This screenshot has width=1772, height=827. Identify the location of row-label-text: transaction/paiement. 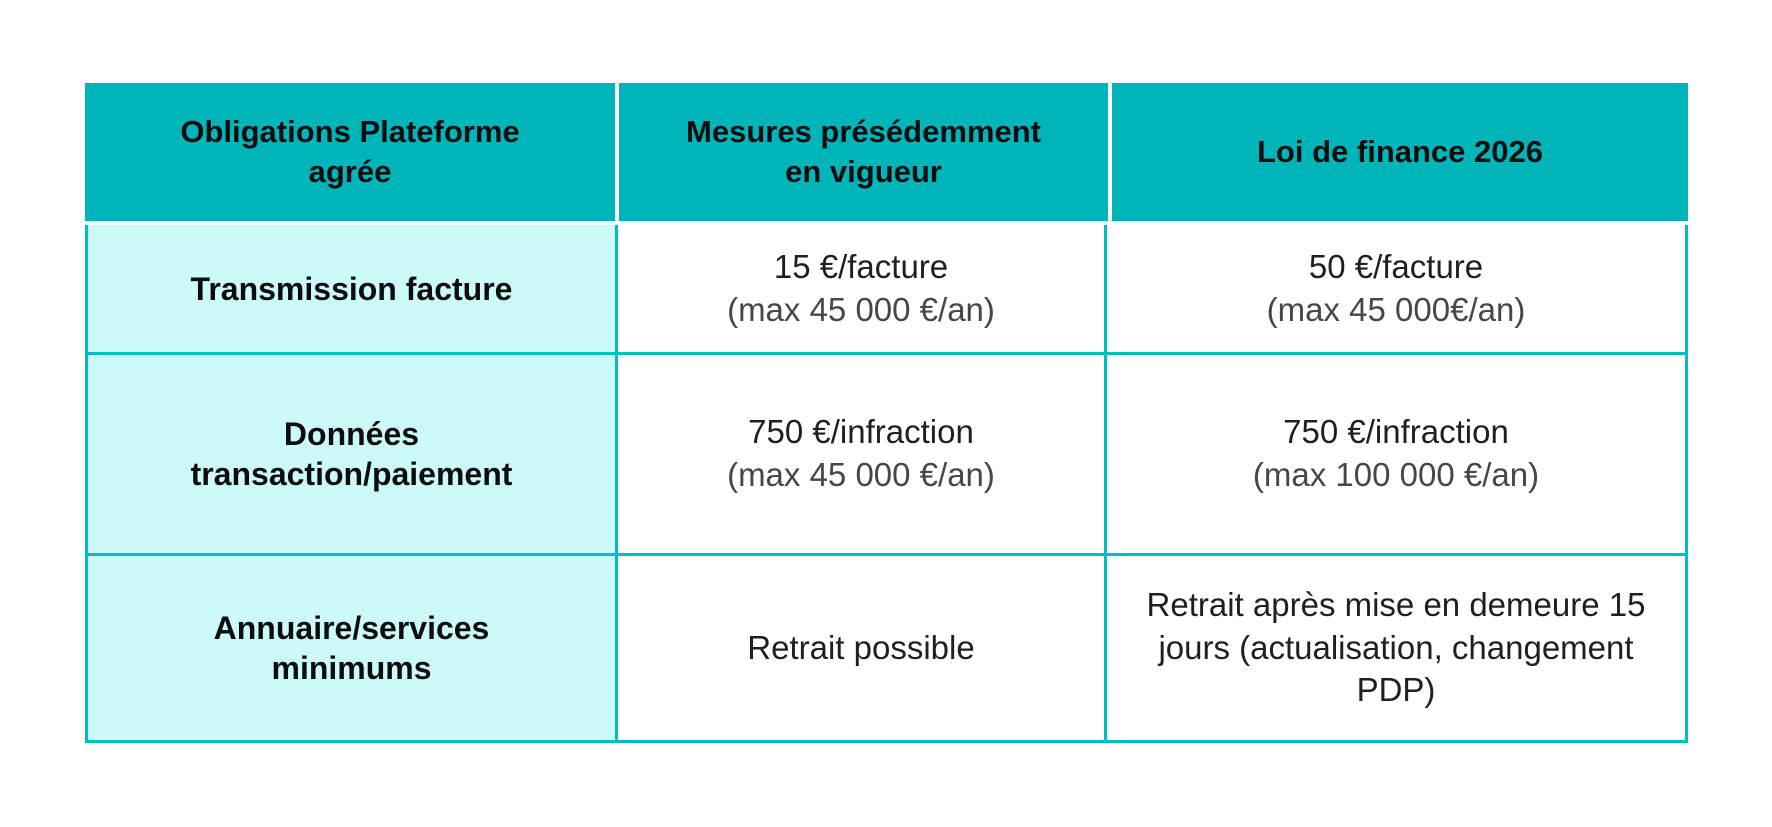
(351, 474).